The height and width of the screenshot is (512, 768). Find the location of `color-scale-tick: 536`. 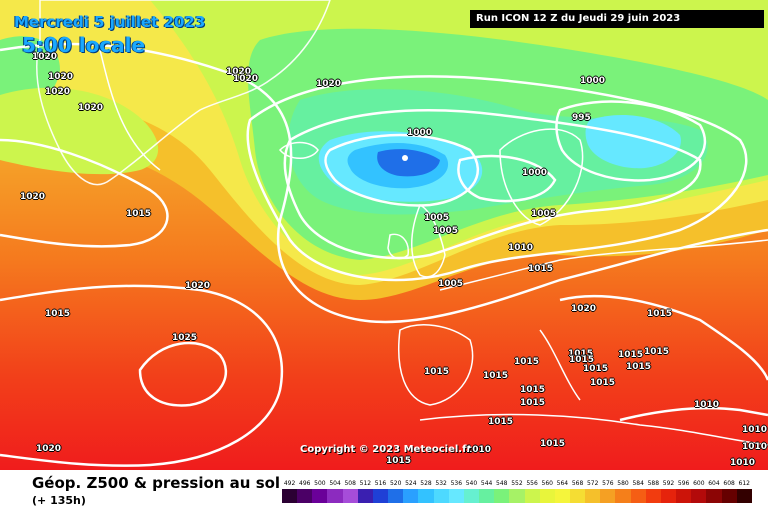

color-scale-tick: 536 is located at coordinates (456, 483).